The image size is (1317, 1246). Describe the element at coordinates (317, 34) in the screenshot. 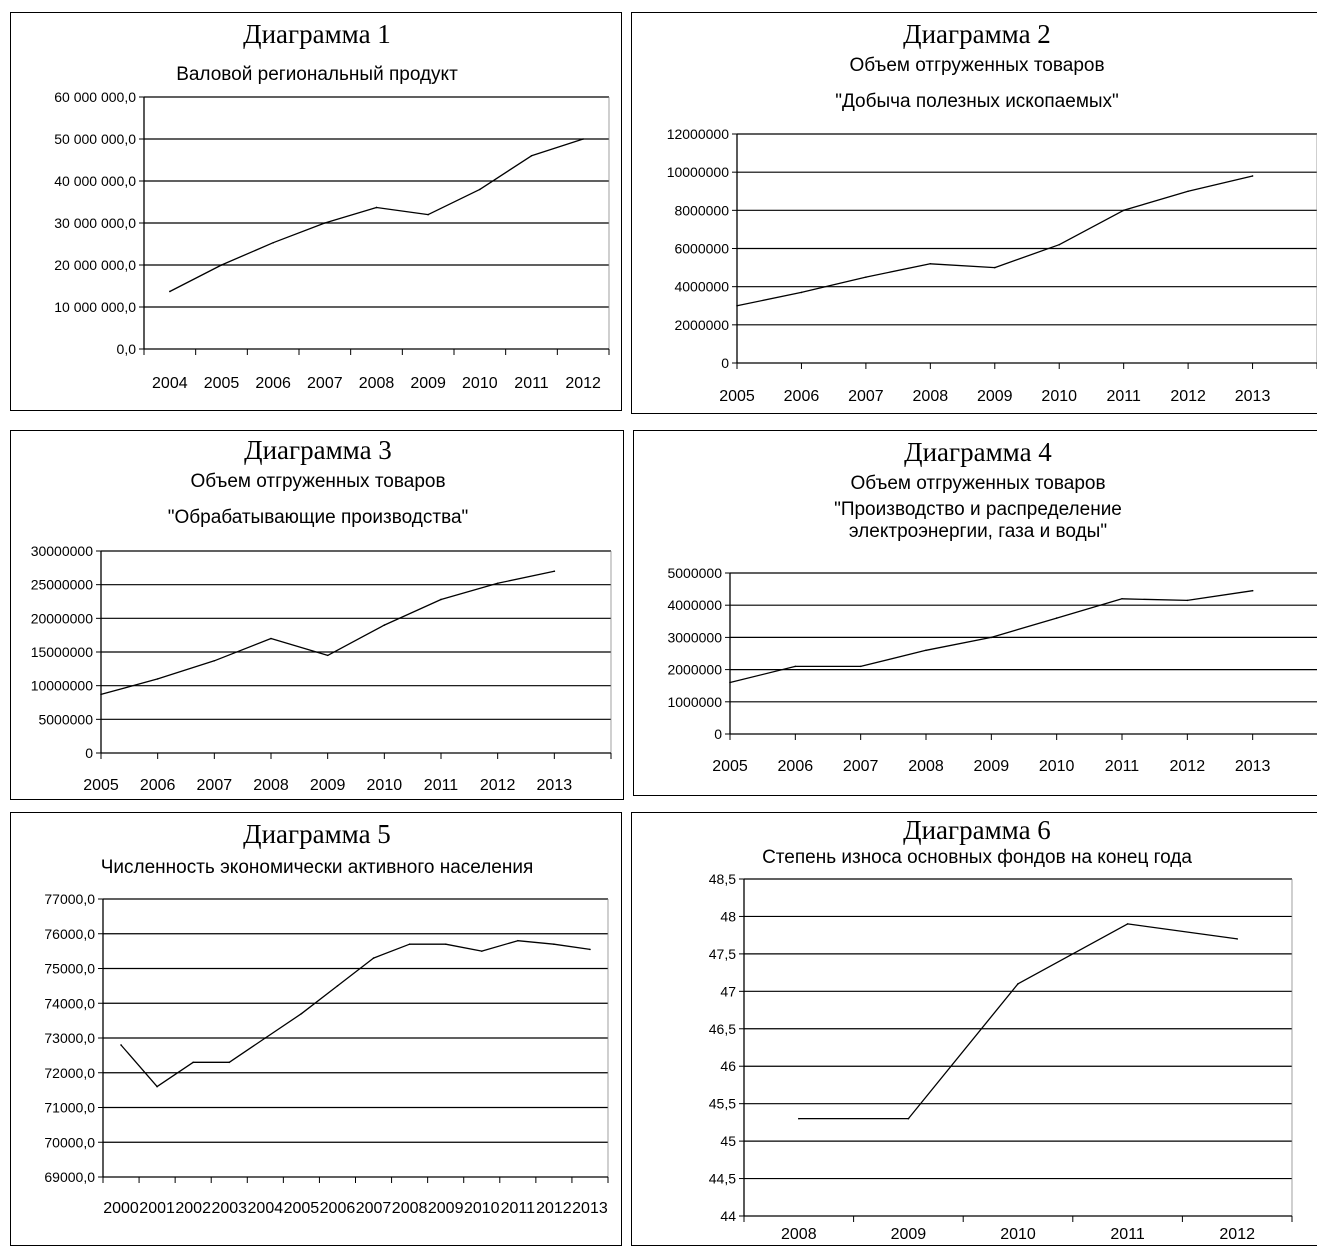

I see `chart-title: Диаграмма 1` at that location.